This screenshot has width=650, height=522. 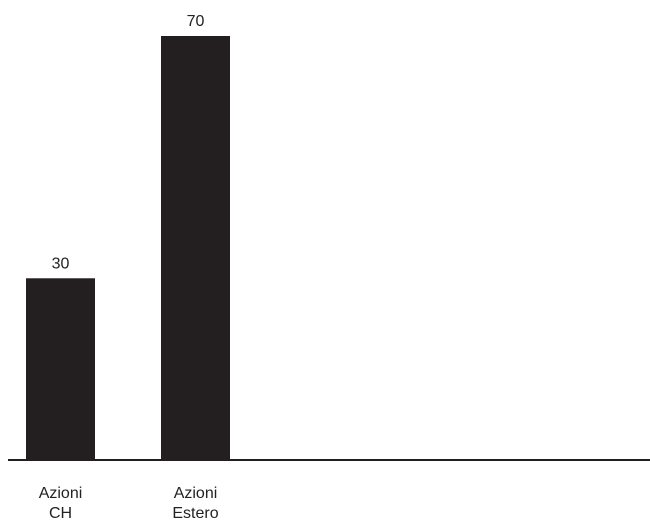 What do you see at coordinates (195, 503) in the screenshot?
I see `category-label-1: Azioni Estero` at bounding box center [195, 503].